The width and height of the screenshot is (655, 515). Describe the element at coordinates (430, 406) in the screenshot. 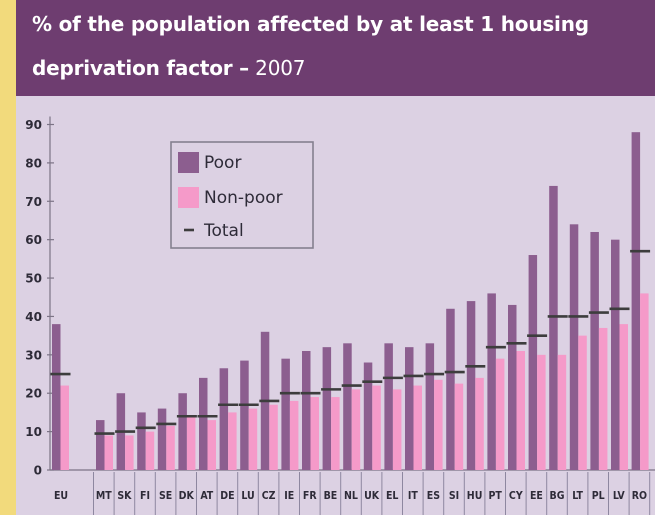

I see `bar-poor-es` at that location.